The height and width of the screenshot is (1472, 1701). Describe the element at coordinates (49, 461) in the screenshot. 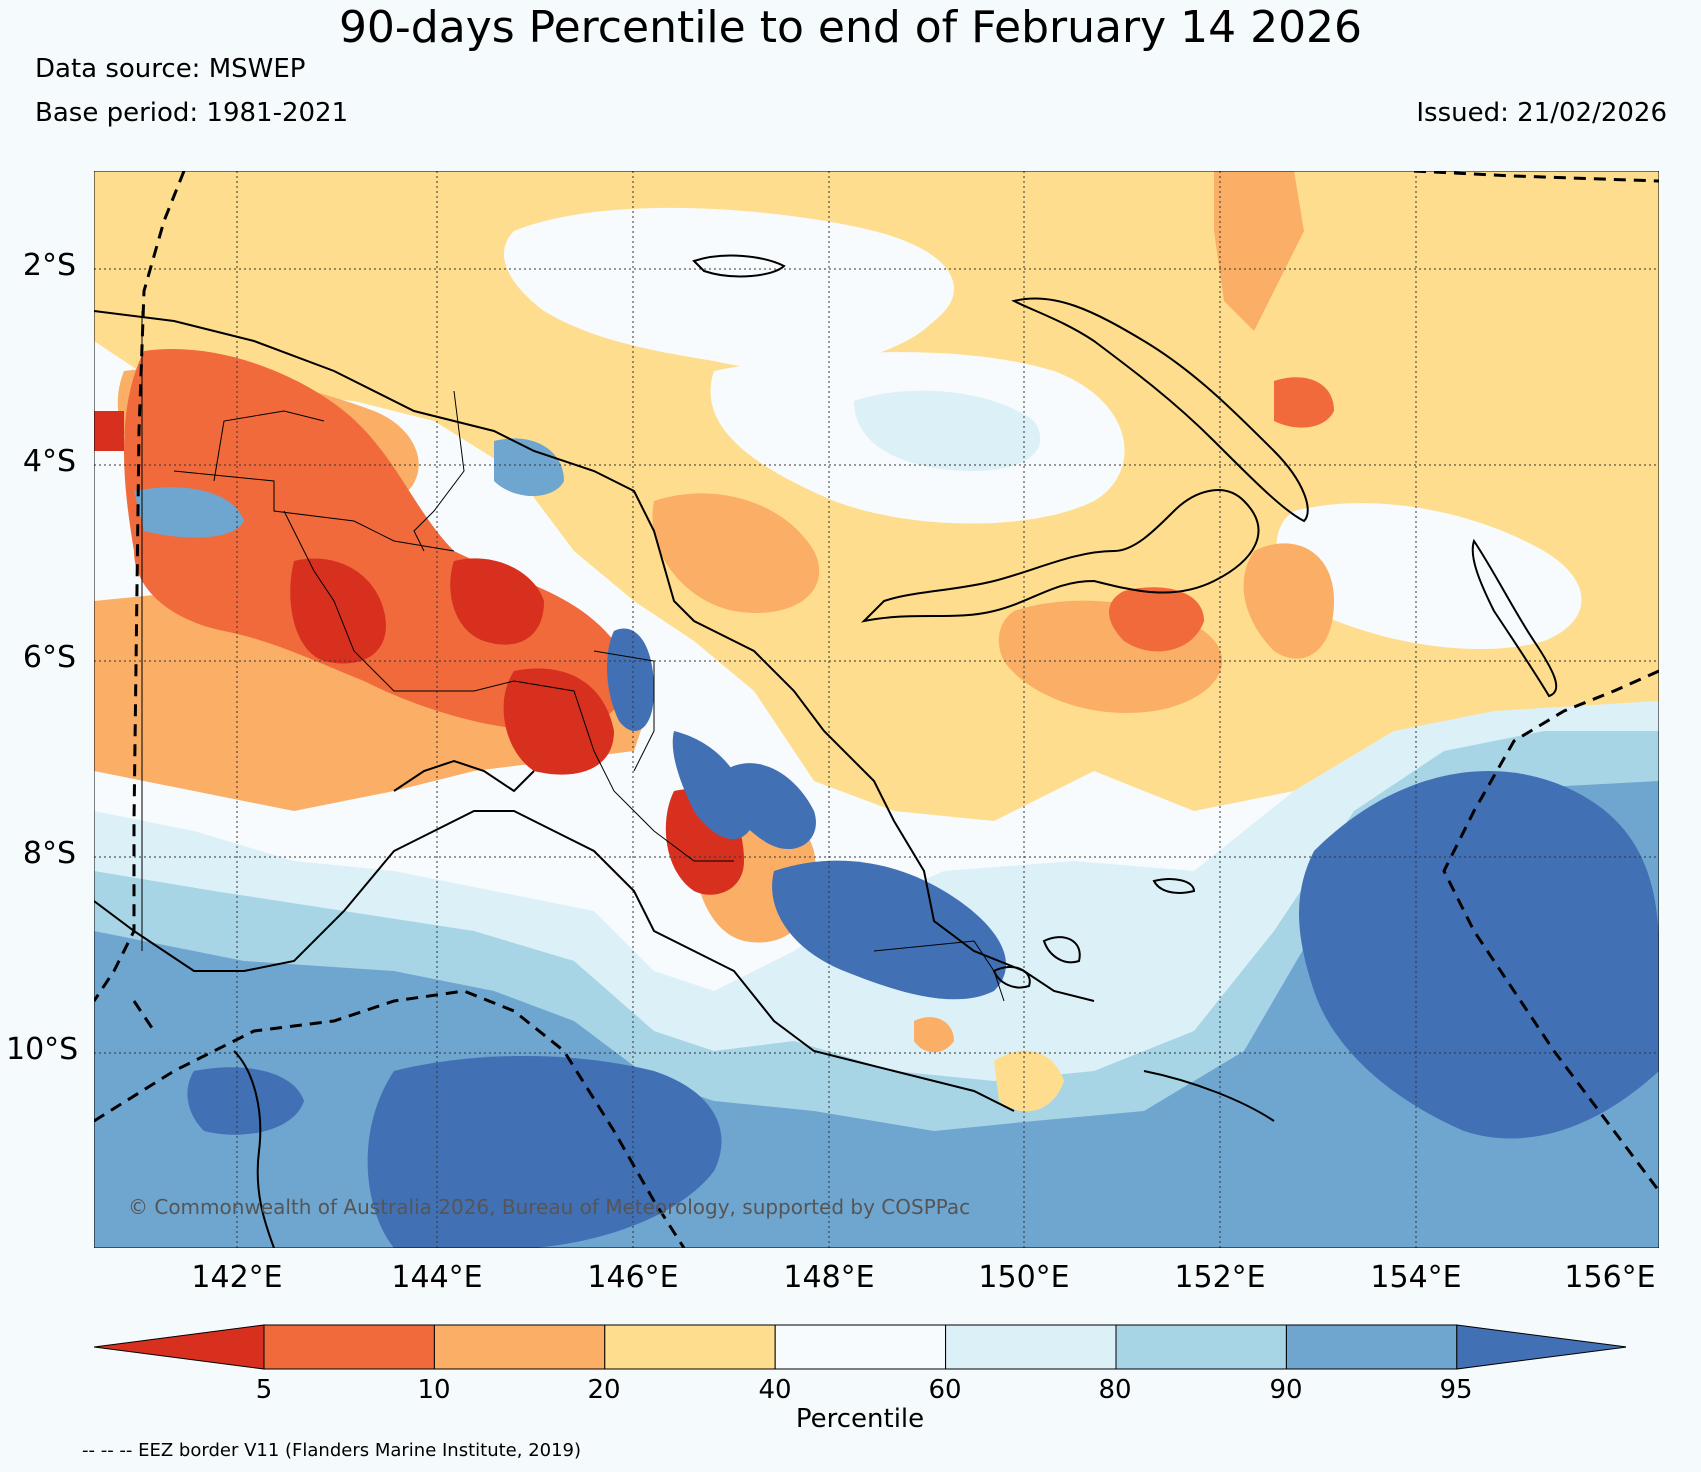

I see `lat-label-4s: 4°S` at that location.